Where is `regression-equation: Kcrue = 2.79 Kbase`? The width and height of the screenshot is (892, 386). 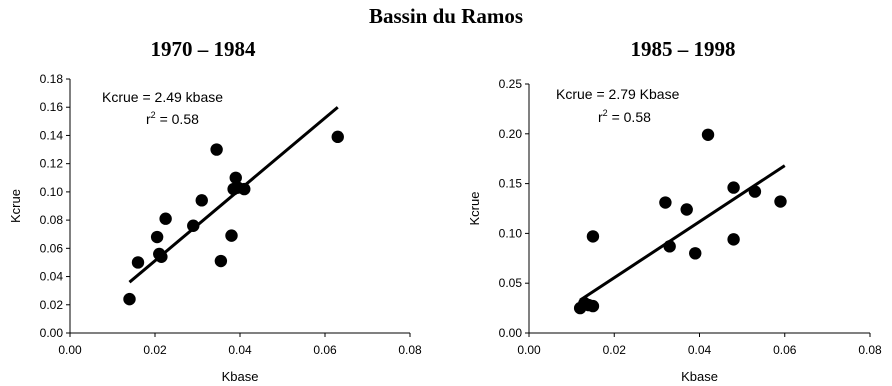
regression-equation: Kcrue = 2.79 Kbase is located at coordinates (618, 94).